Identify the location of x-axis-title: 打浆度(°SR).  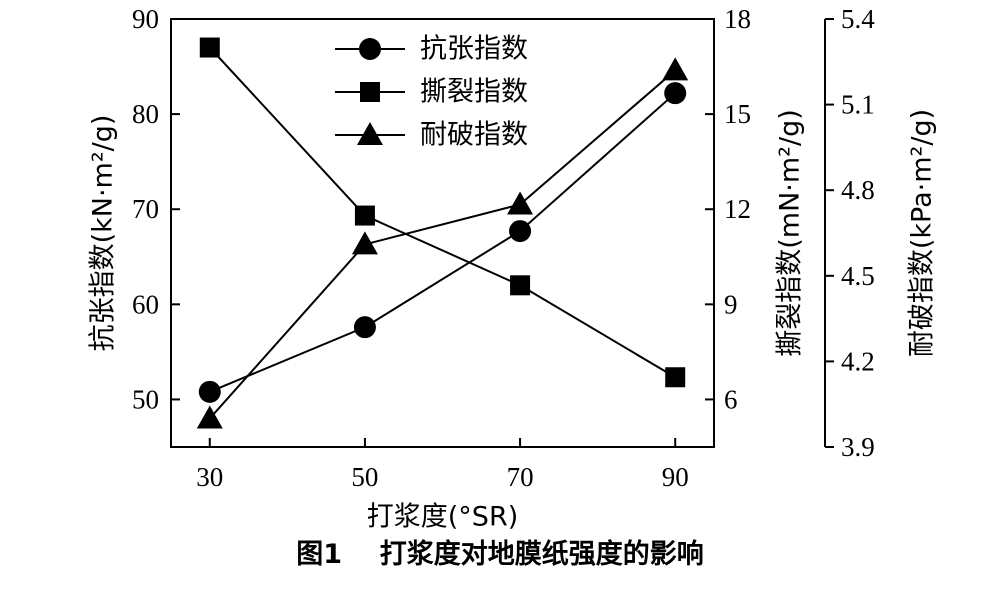
(442, 516).